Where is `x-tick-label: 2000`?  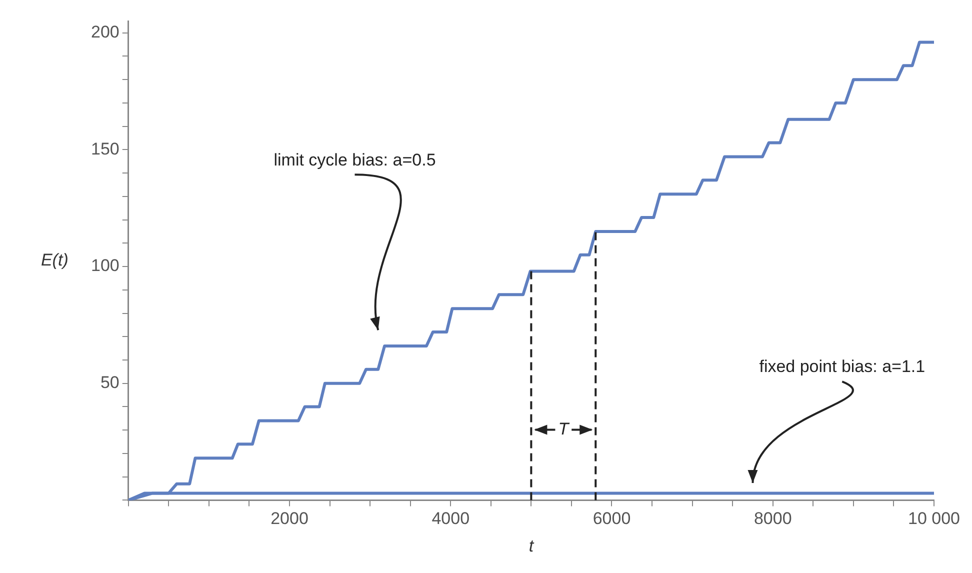
x-tick-label: 2000 is located at coordinates (289, 518).